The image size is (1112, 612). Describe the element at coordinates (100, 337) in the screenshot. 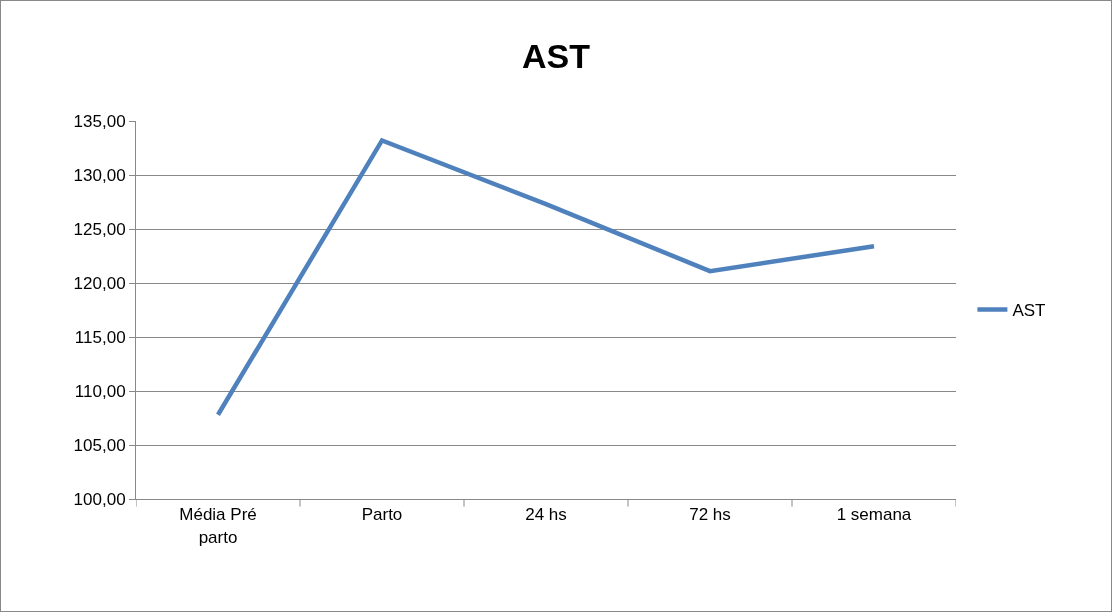

I see `y-tick-label: 115,00` at that location.